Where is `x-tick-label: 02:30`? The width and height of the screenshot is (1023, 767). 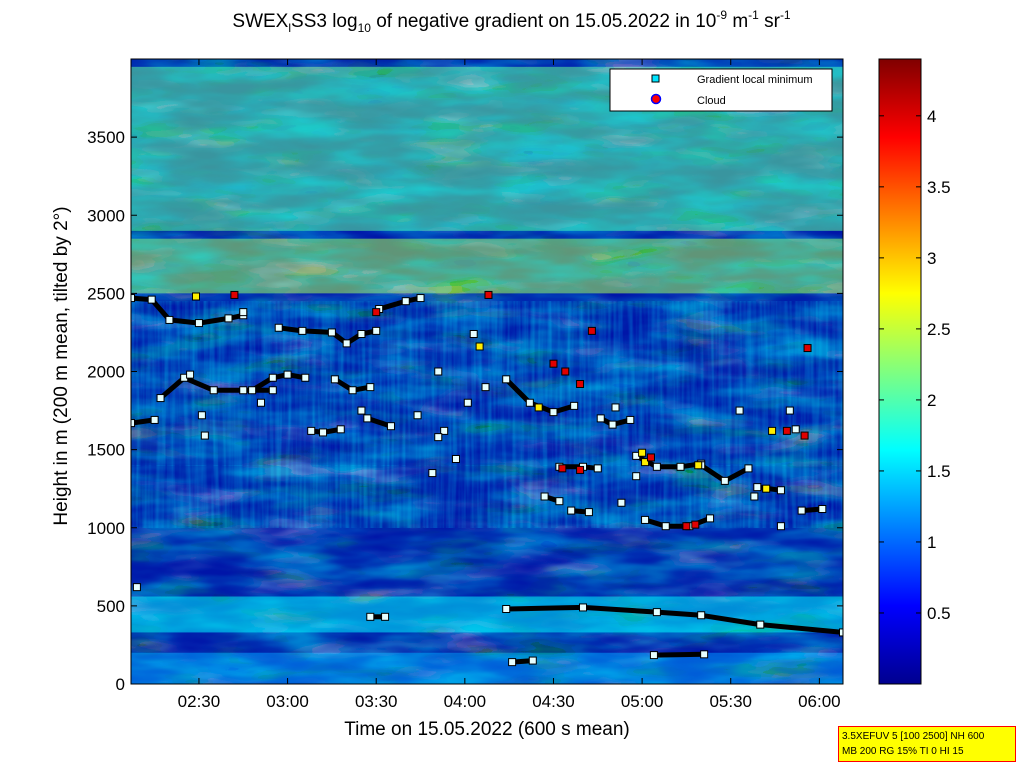
x-tick-label: 02:30 is located at coordinates (199, 701).